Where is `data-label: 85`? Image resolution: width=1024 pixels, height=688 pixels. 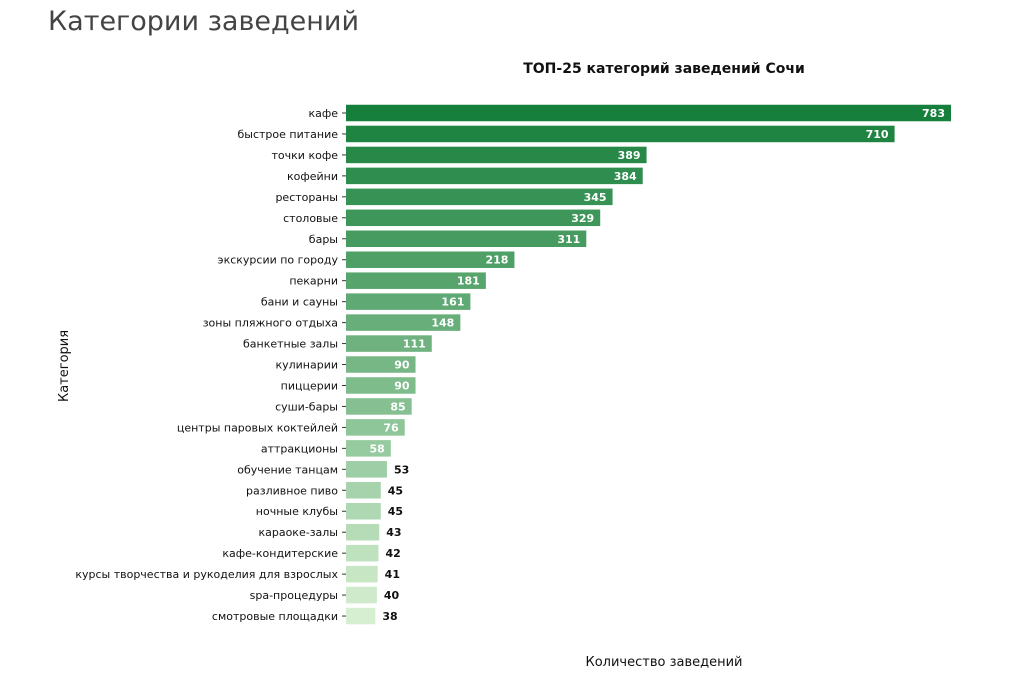 data-label: 85 is located at coordinates (397, 406).